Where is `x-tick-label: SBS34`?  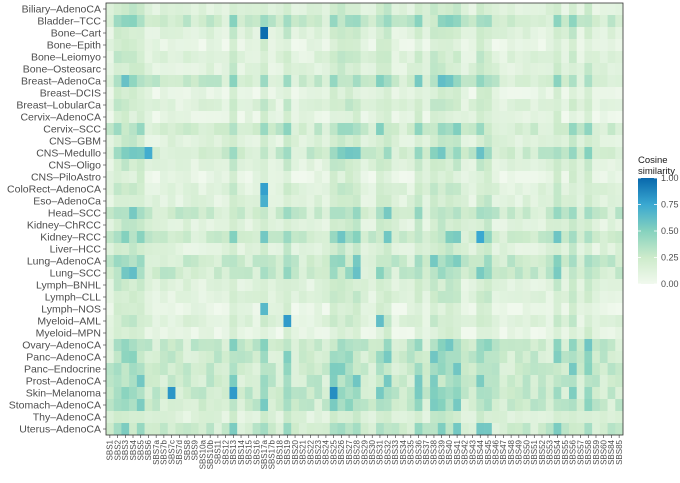 x-tick-label: SBS34 is located at coordinates (403, 451).